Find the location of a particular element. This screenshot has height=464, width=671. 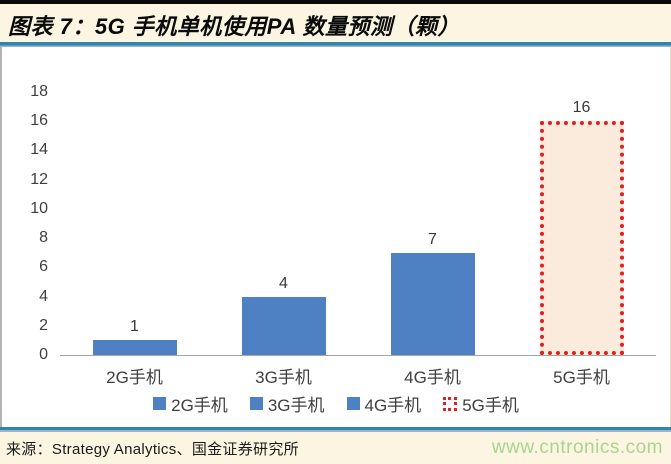

y-tick-14: 14 is located at coordinates (39, 150).